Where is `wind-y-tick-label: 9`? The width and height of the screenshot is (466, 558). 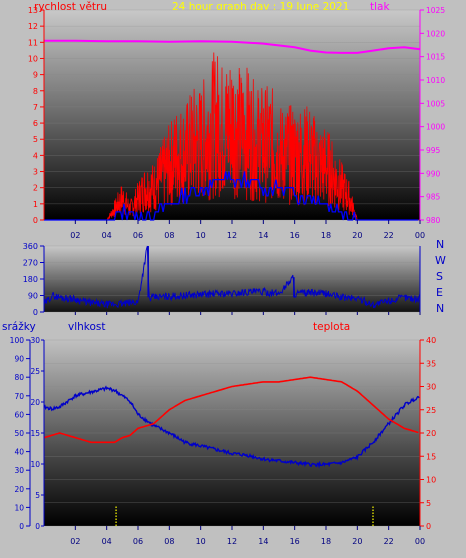
wind-y-tick-label: 9 is located at coordinates (35, 75).